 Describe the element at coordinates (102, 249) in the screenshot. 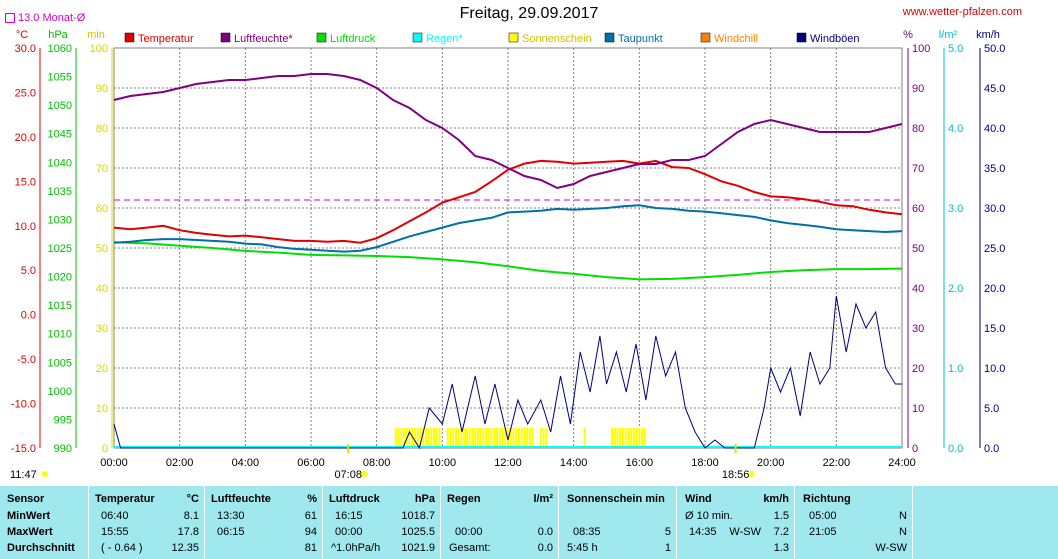

I see `sunshine-tick-label: 50` at that location.